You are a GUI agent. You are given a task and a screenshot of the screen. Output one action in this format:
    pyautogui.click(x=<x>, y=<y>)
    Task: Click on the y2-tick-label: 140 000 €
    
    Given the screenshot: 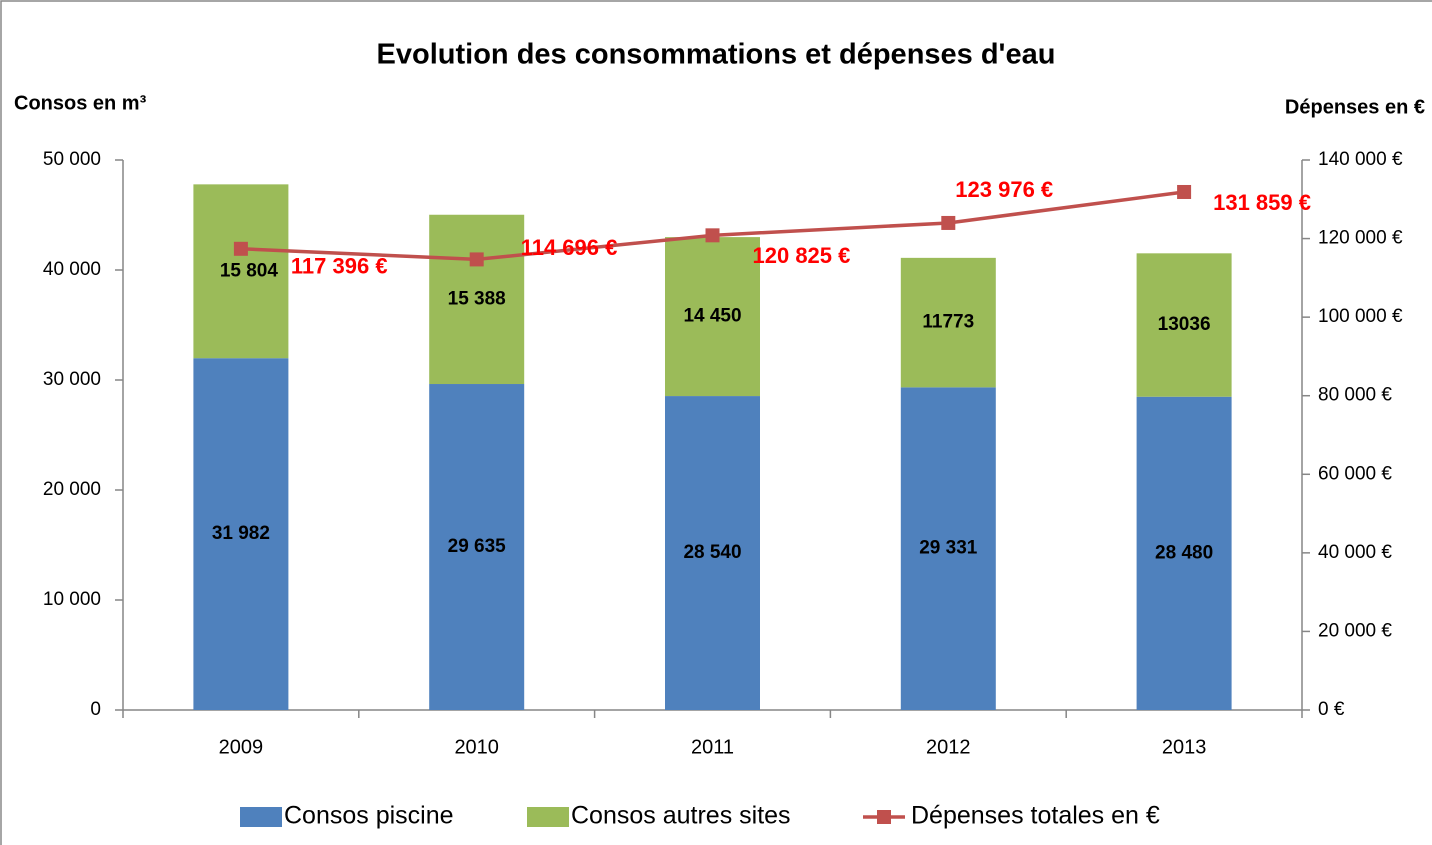 What is the action you would take?
    pyautogui.click(x=1360, y=159)
    